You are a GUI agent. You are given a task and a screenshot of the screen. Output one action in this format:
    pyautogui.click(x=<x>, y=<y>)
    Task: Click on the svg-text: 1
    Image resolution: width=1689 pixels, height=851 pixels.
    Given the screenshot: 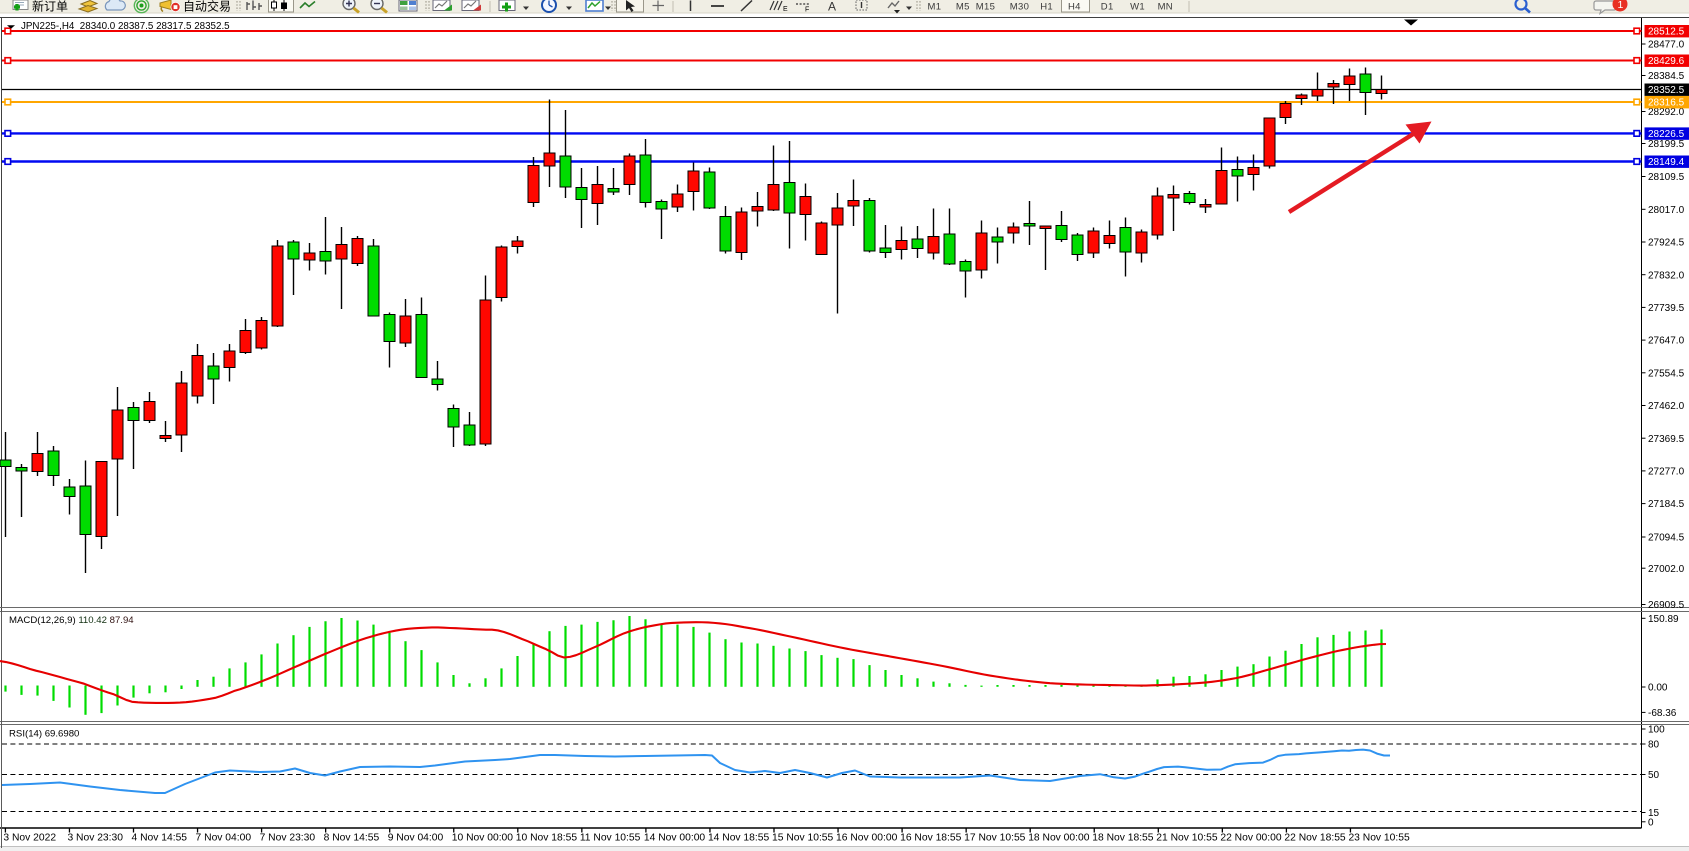 What is the action you would take?
    pyautogui.click(x=1621, y=5)
    